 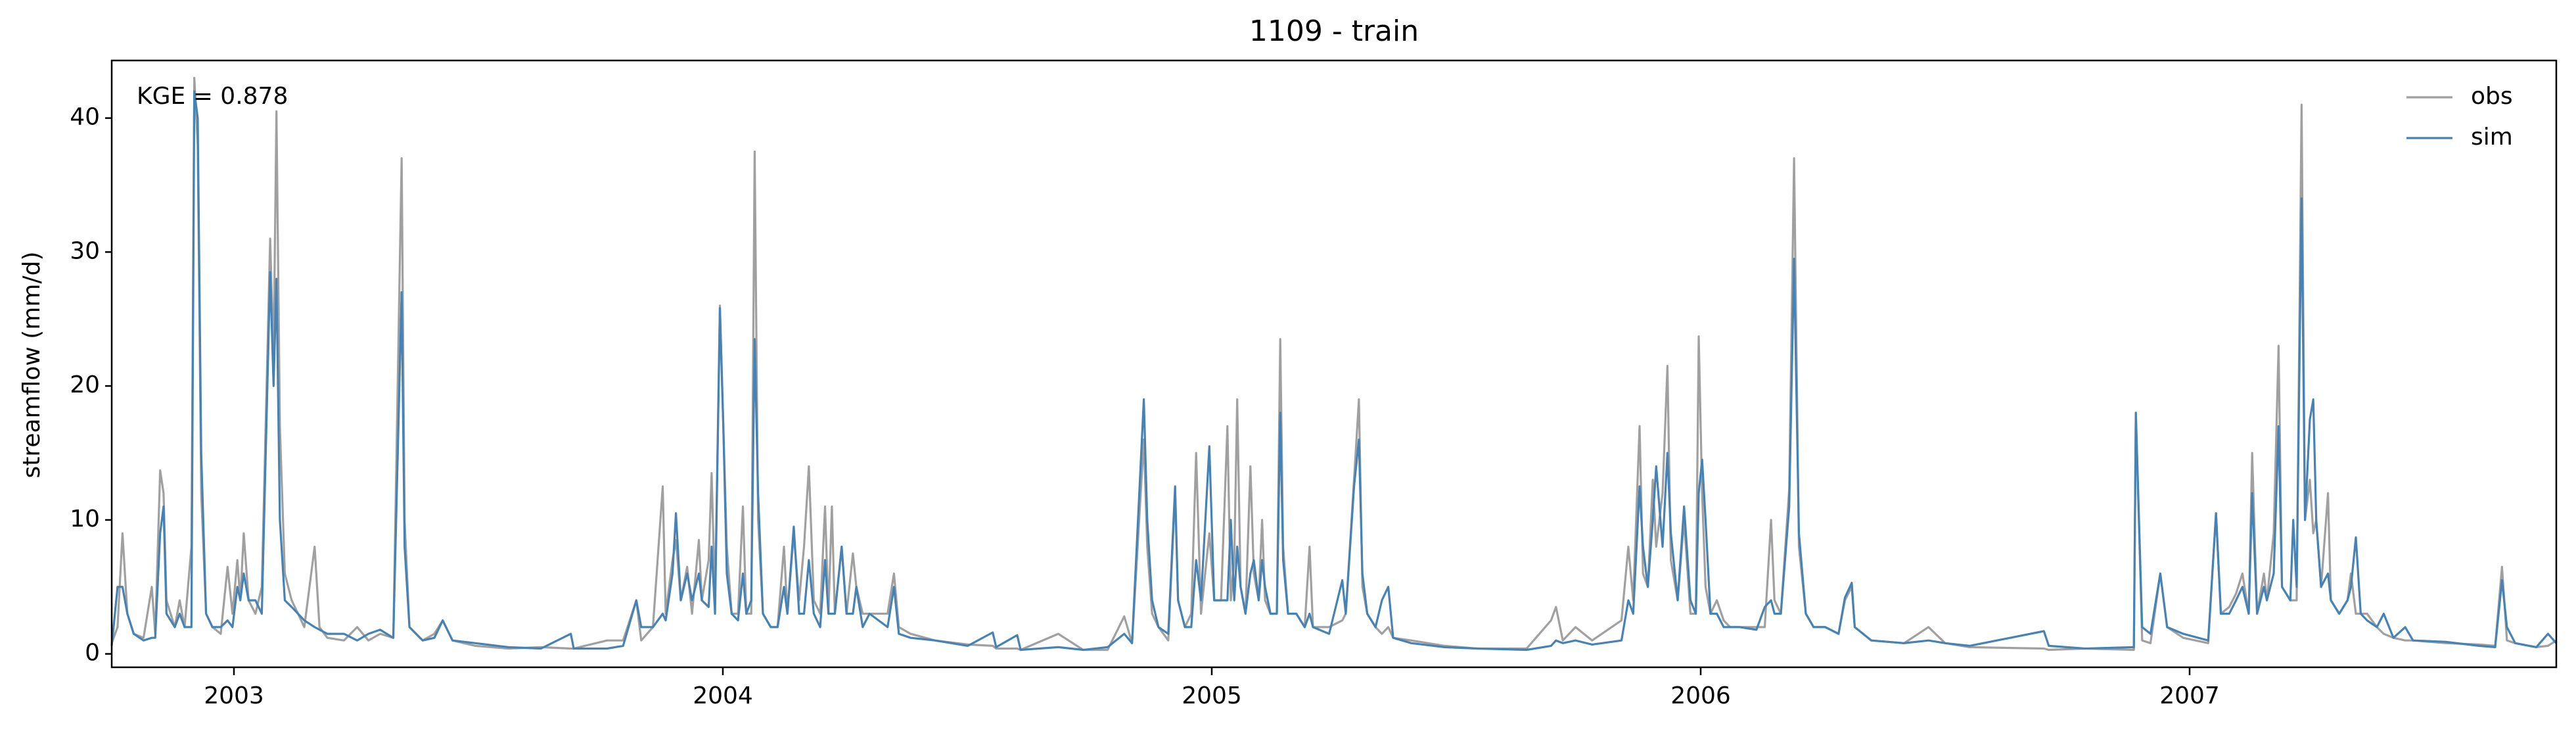 What do you see at coordinates (85, 384) in the screenshot?
I see `y-tick-label: 20` at bounding box center [85, 384].